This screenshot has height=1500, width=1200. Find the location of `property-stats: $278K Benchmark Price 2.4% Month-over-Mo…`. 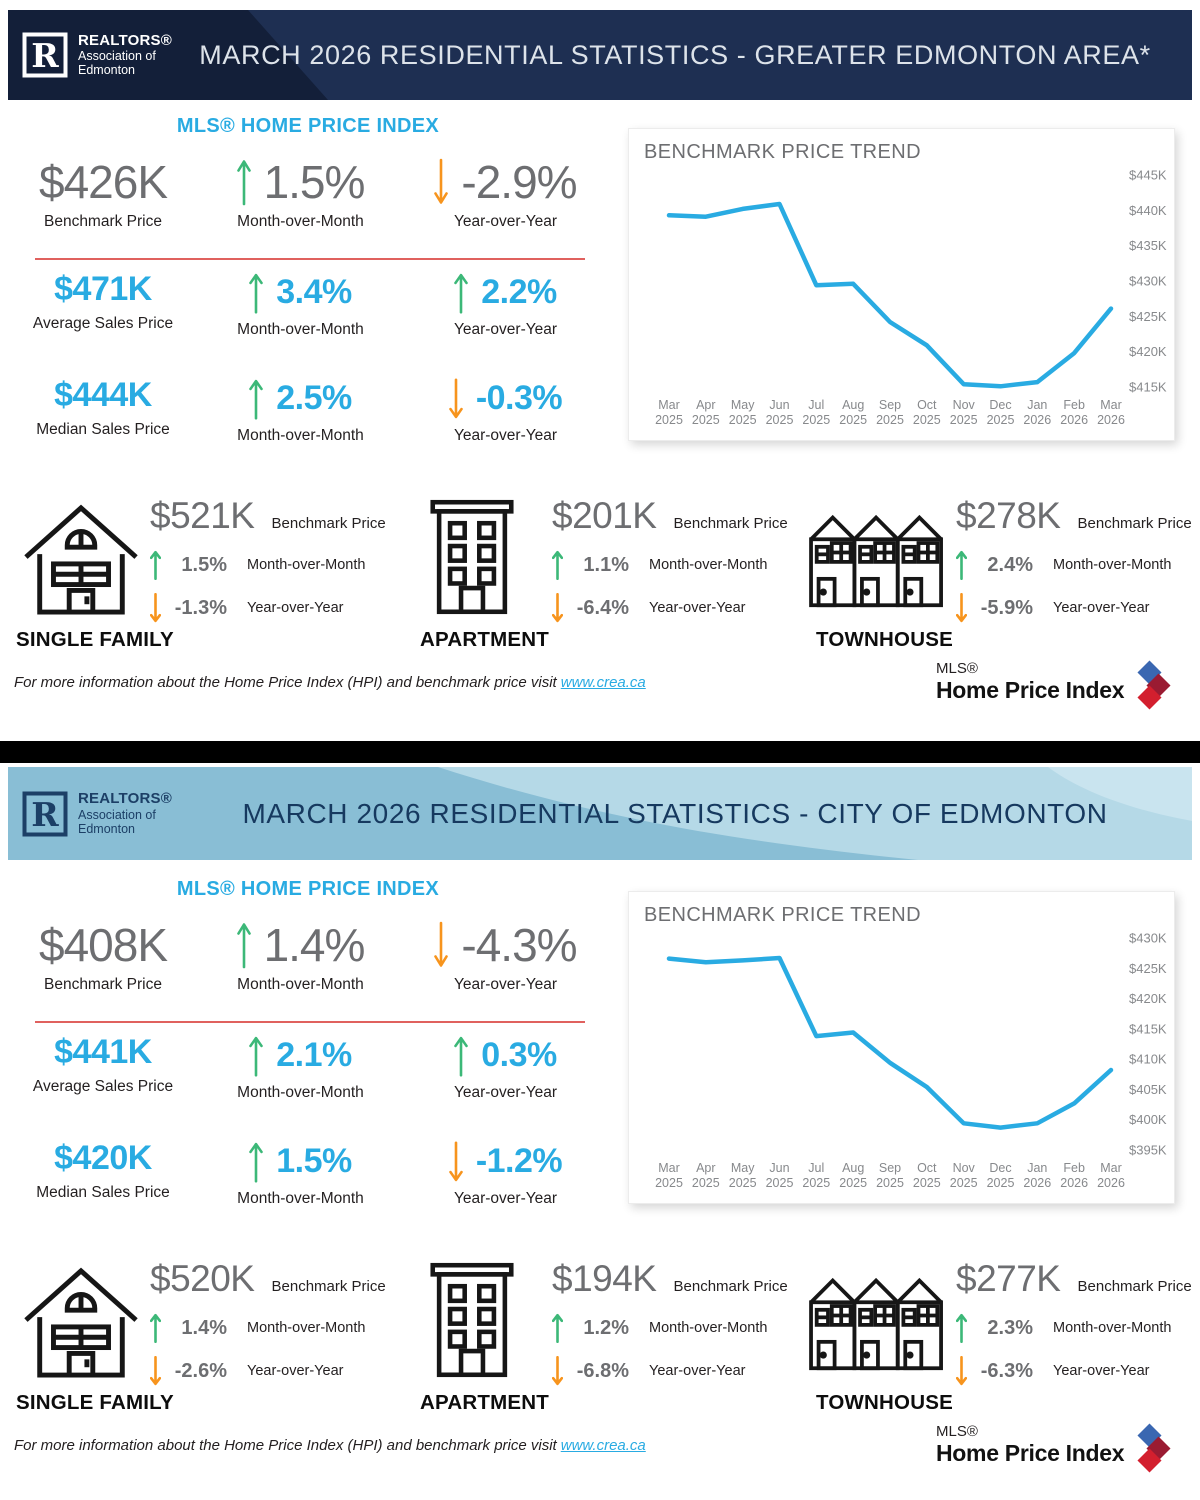

property-stats: $278K Benchmark Price 2.4% Month-over-Mo… is located at coordinates (1074, 559).